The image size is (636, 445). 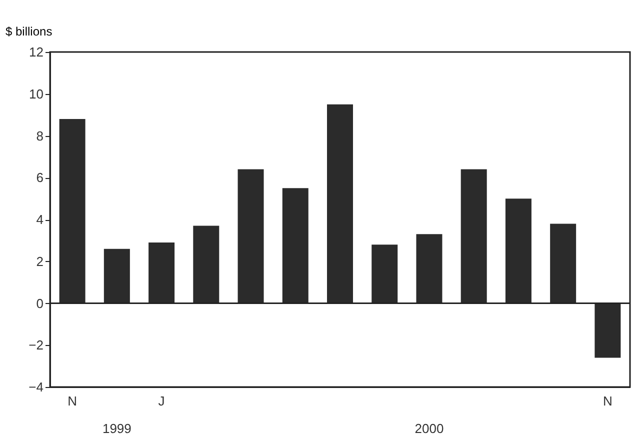 I want to click on text: 2000, so click(x=429, y=428).